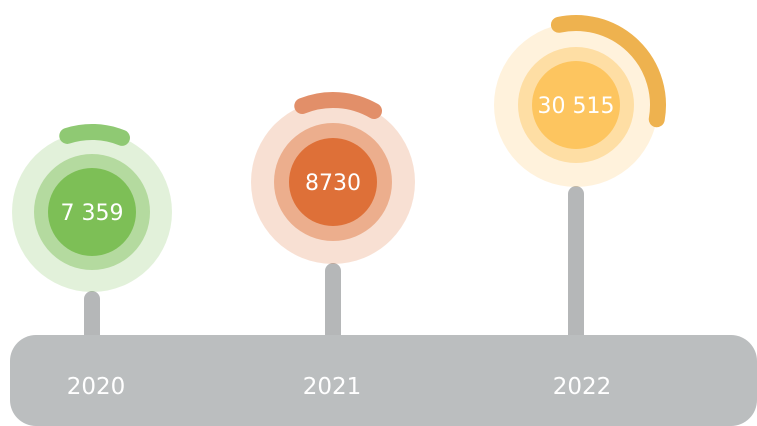 The height and width of the screenshot is (426, 757). Describe the element at coordinates (332, 387) in the screenshot. I see `year-label-2021: 2021` at that location.